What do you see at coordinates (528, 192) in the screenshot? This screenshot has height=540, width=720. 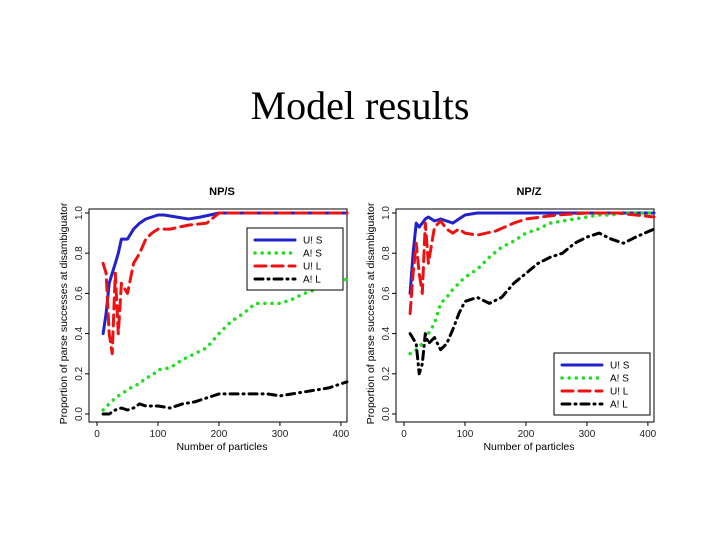 I see `chart-title: NP/Z` at bounding box center [528, 192].